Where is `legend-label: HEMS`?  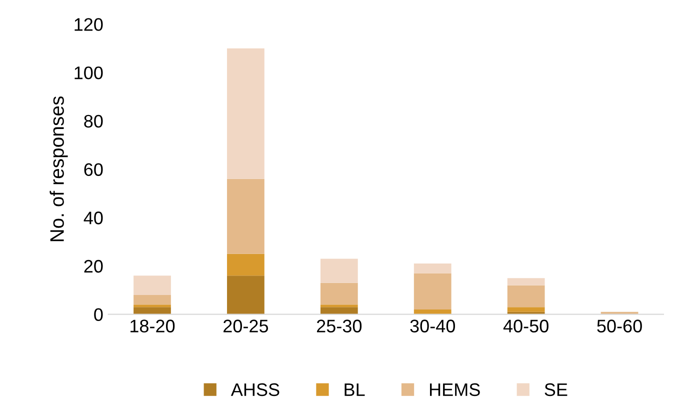 legend-label: HEMS is located at coordinates (455, 389).